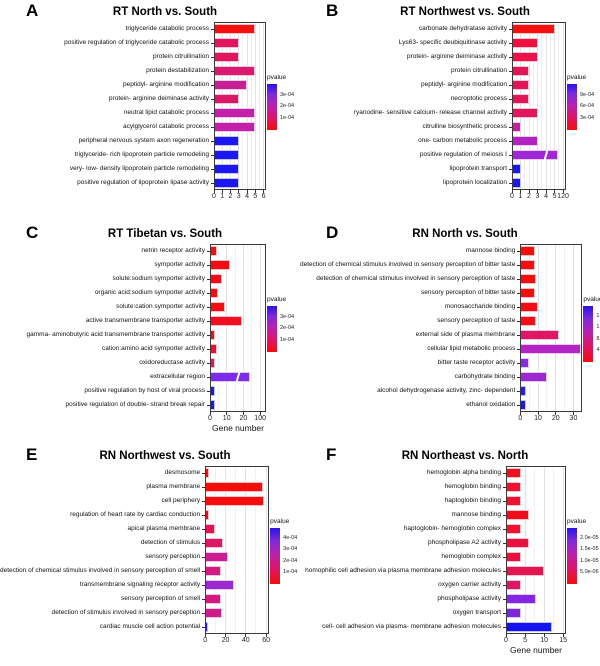 The image size is (600, 666). What do you see at coordinates (134, 487) in the screenshot?
I see `bar-row: plasma membrane` at bounding box center [134, 487].